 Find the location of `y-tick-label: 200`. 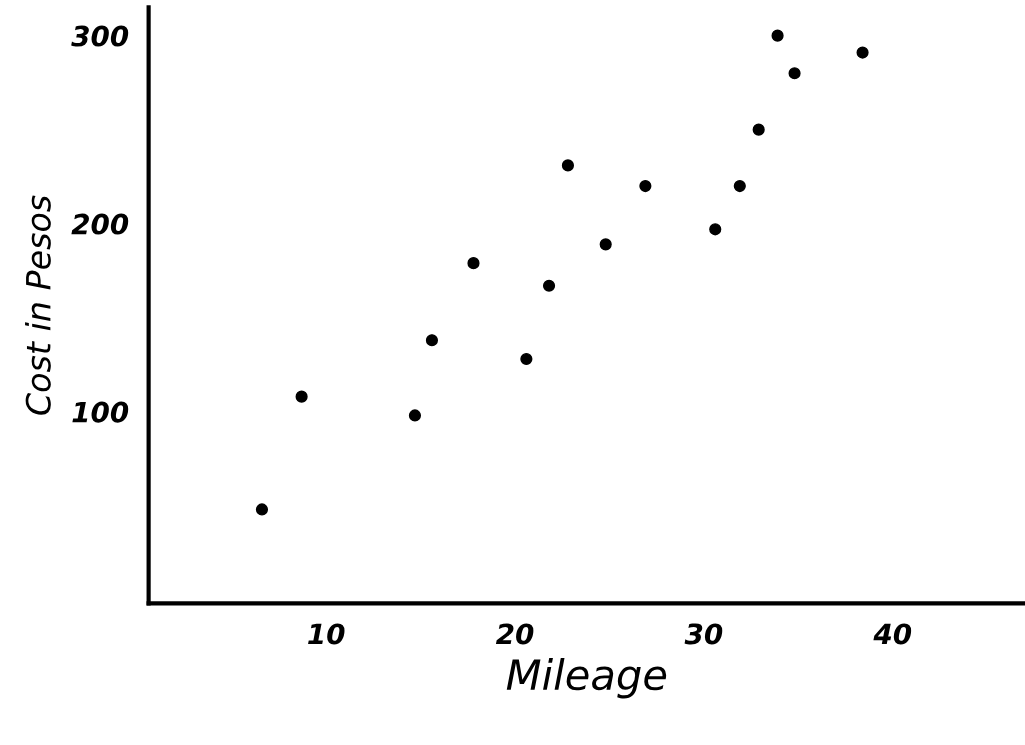

y-tick-label: 200 is located at coordinates (100, 224).